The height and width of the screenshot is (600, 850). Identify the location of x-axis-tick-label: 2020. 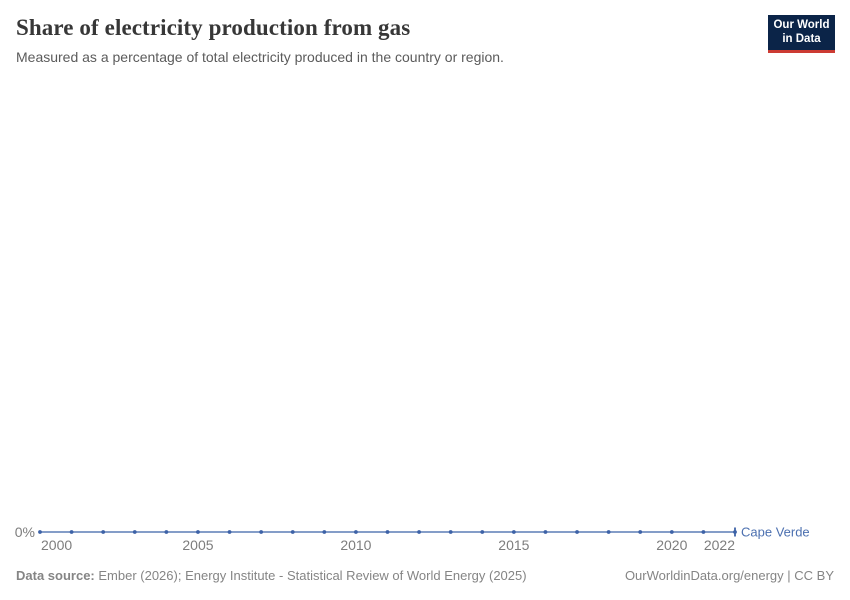
(671, 545).